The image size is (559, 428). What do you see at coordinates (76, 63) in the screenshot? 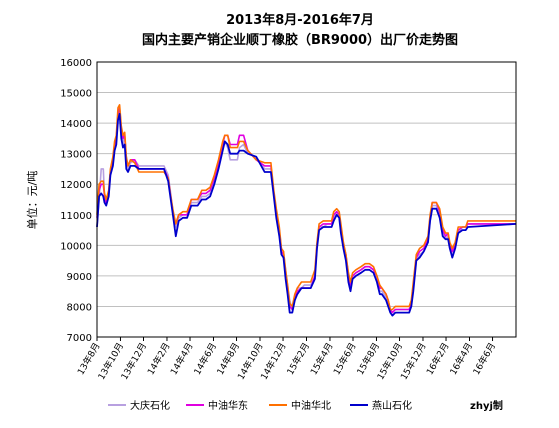
I see `y-tick-label: 16000` at bounding box center [76, 63].